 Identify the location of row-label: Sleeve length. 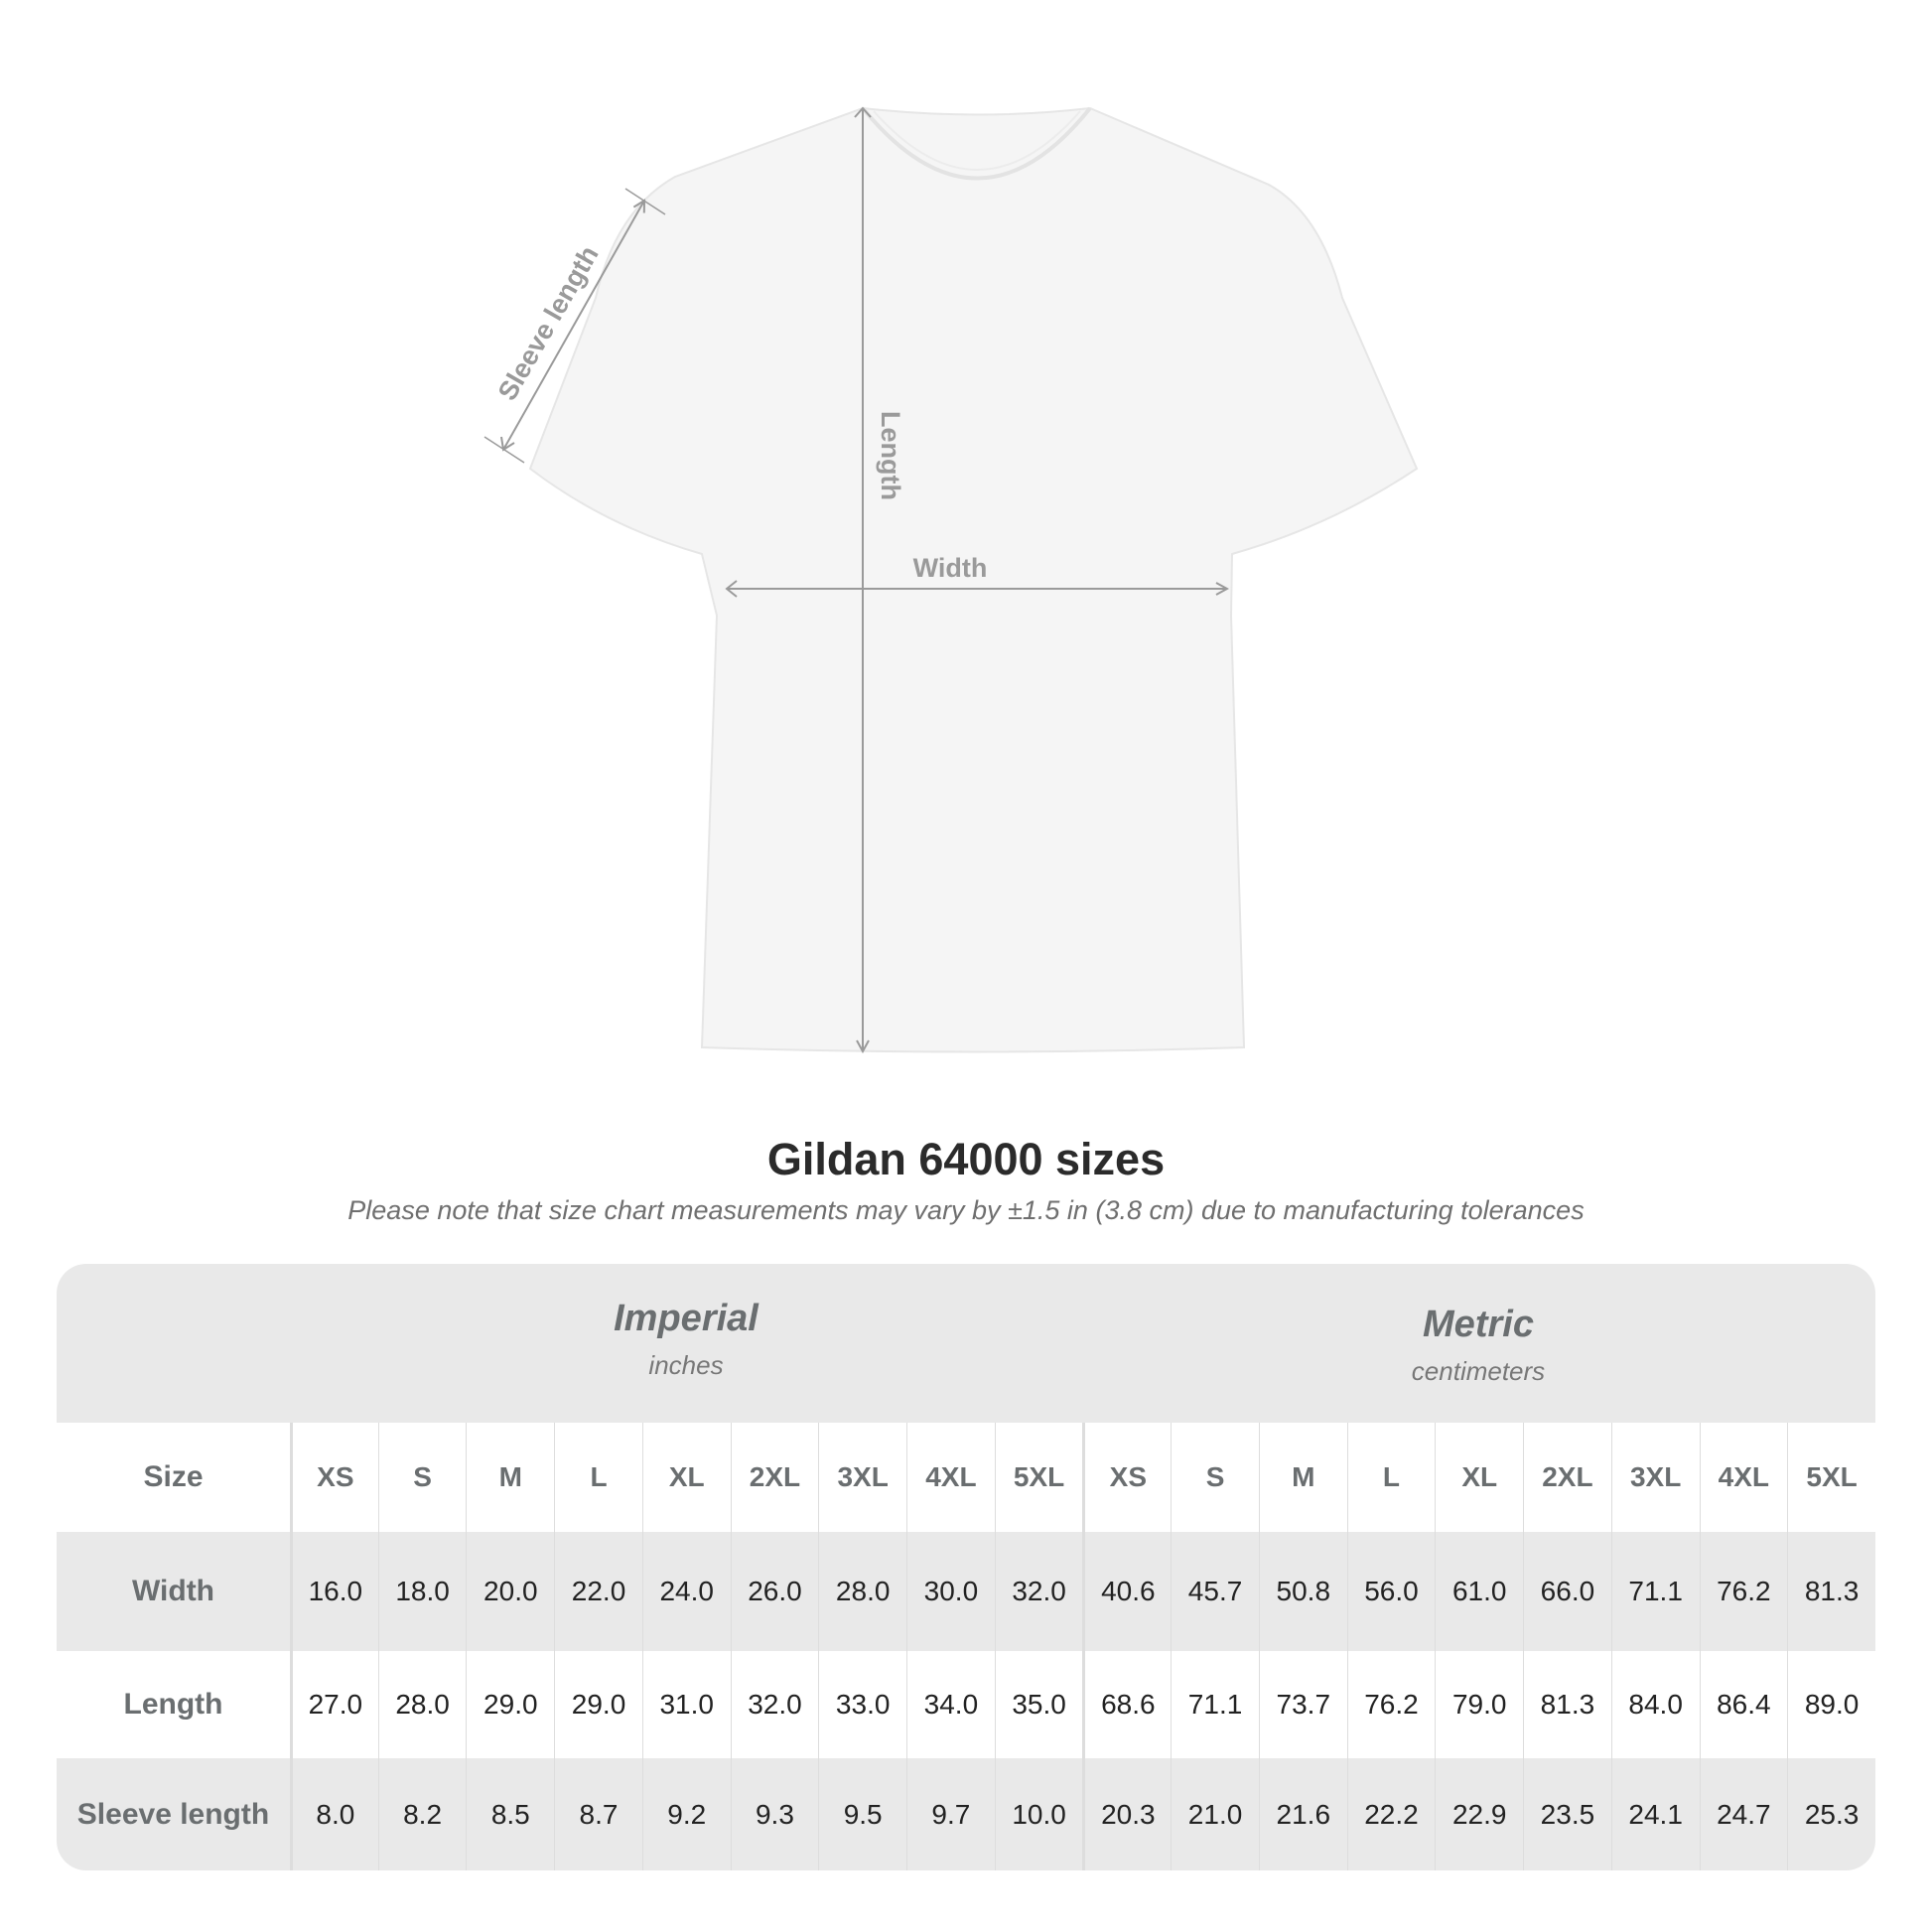
(173, 1814).